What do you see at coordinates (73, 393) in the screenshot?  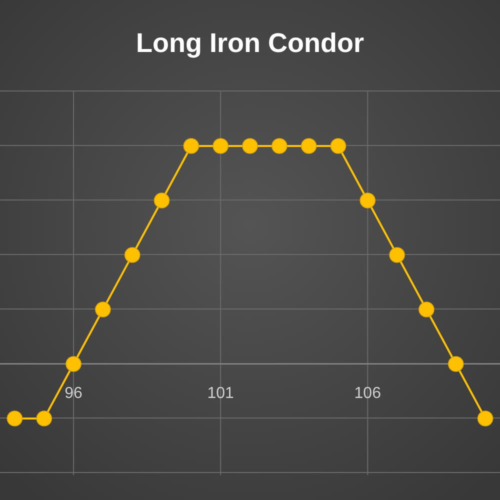 I see `x-tick-label: 96` at bounding box center [73, 393].